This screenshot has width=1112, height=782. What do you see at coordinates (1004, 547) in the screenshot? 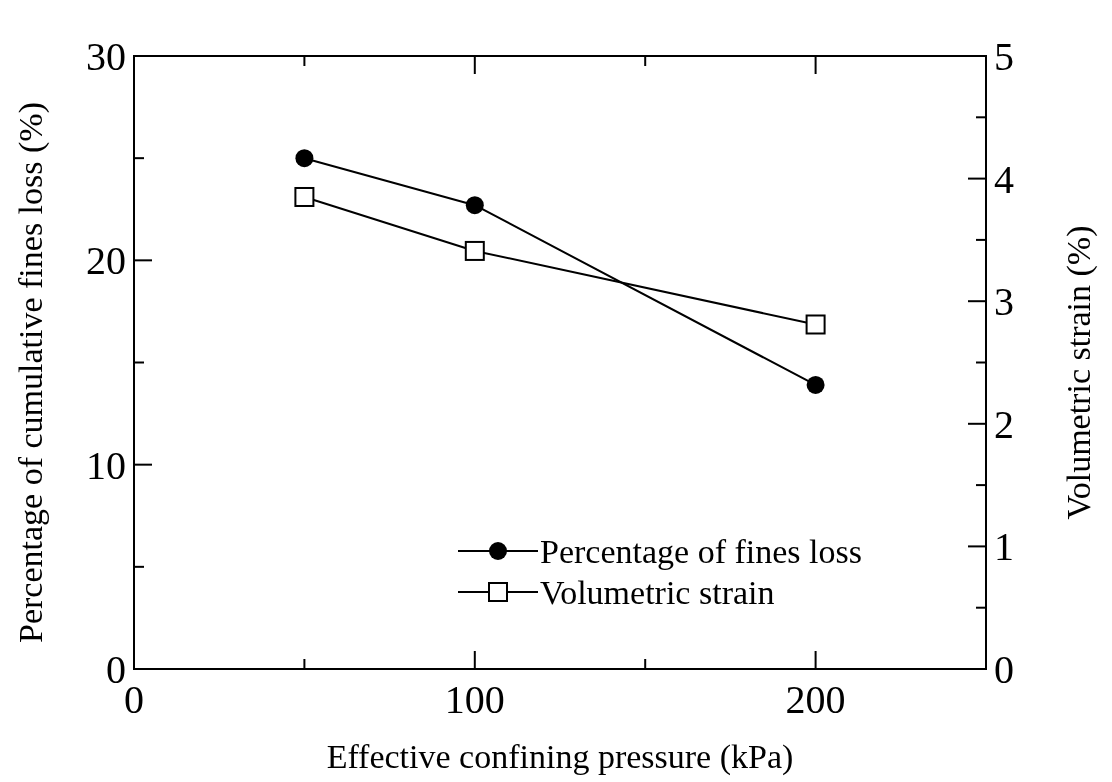
I see `y2-tick-label: 1` at bounding box center [1004, 547].